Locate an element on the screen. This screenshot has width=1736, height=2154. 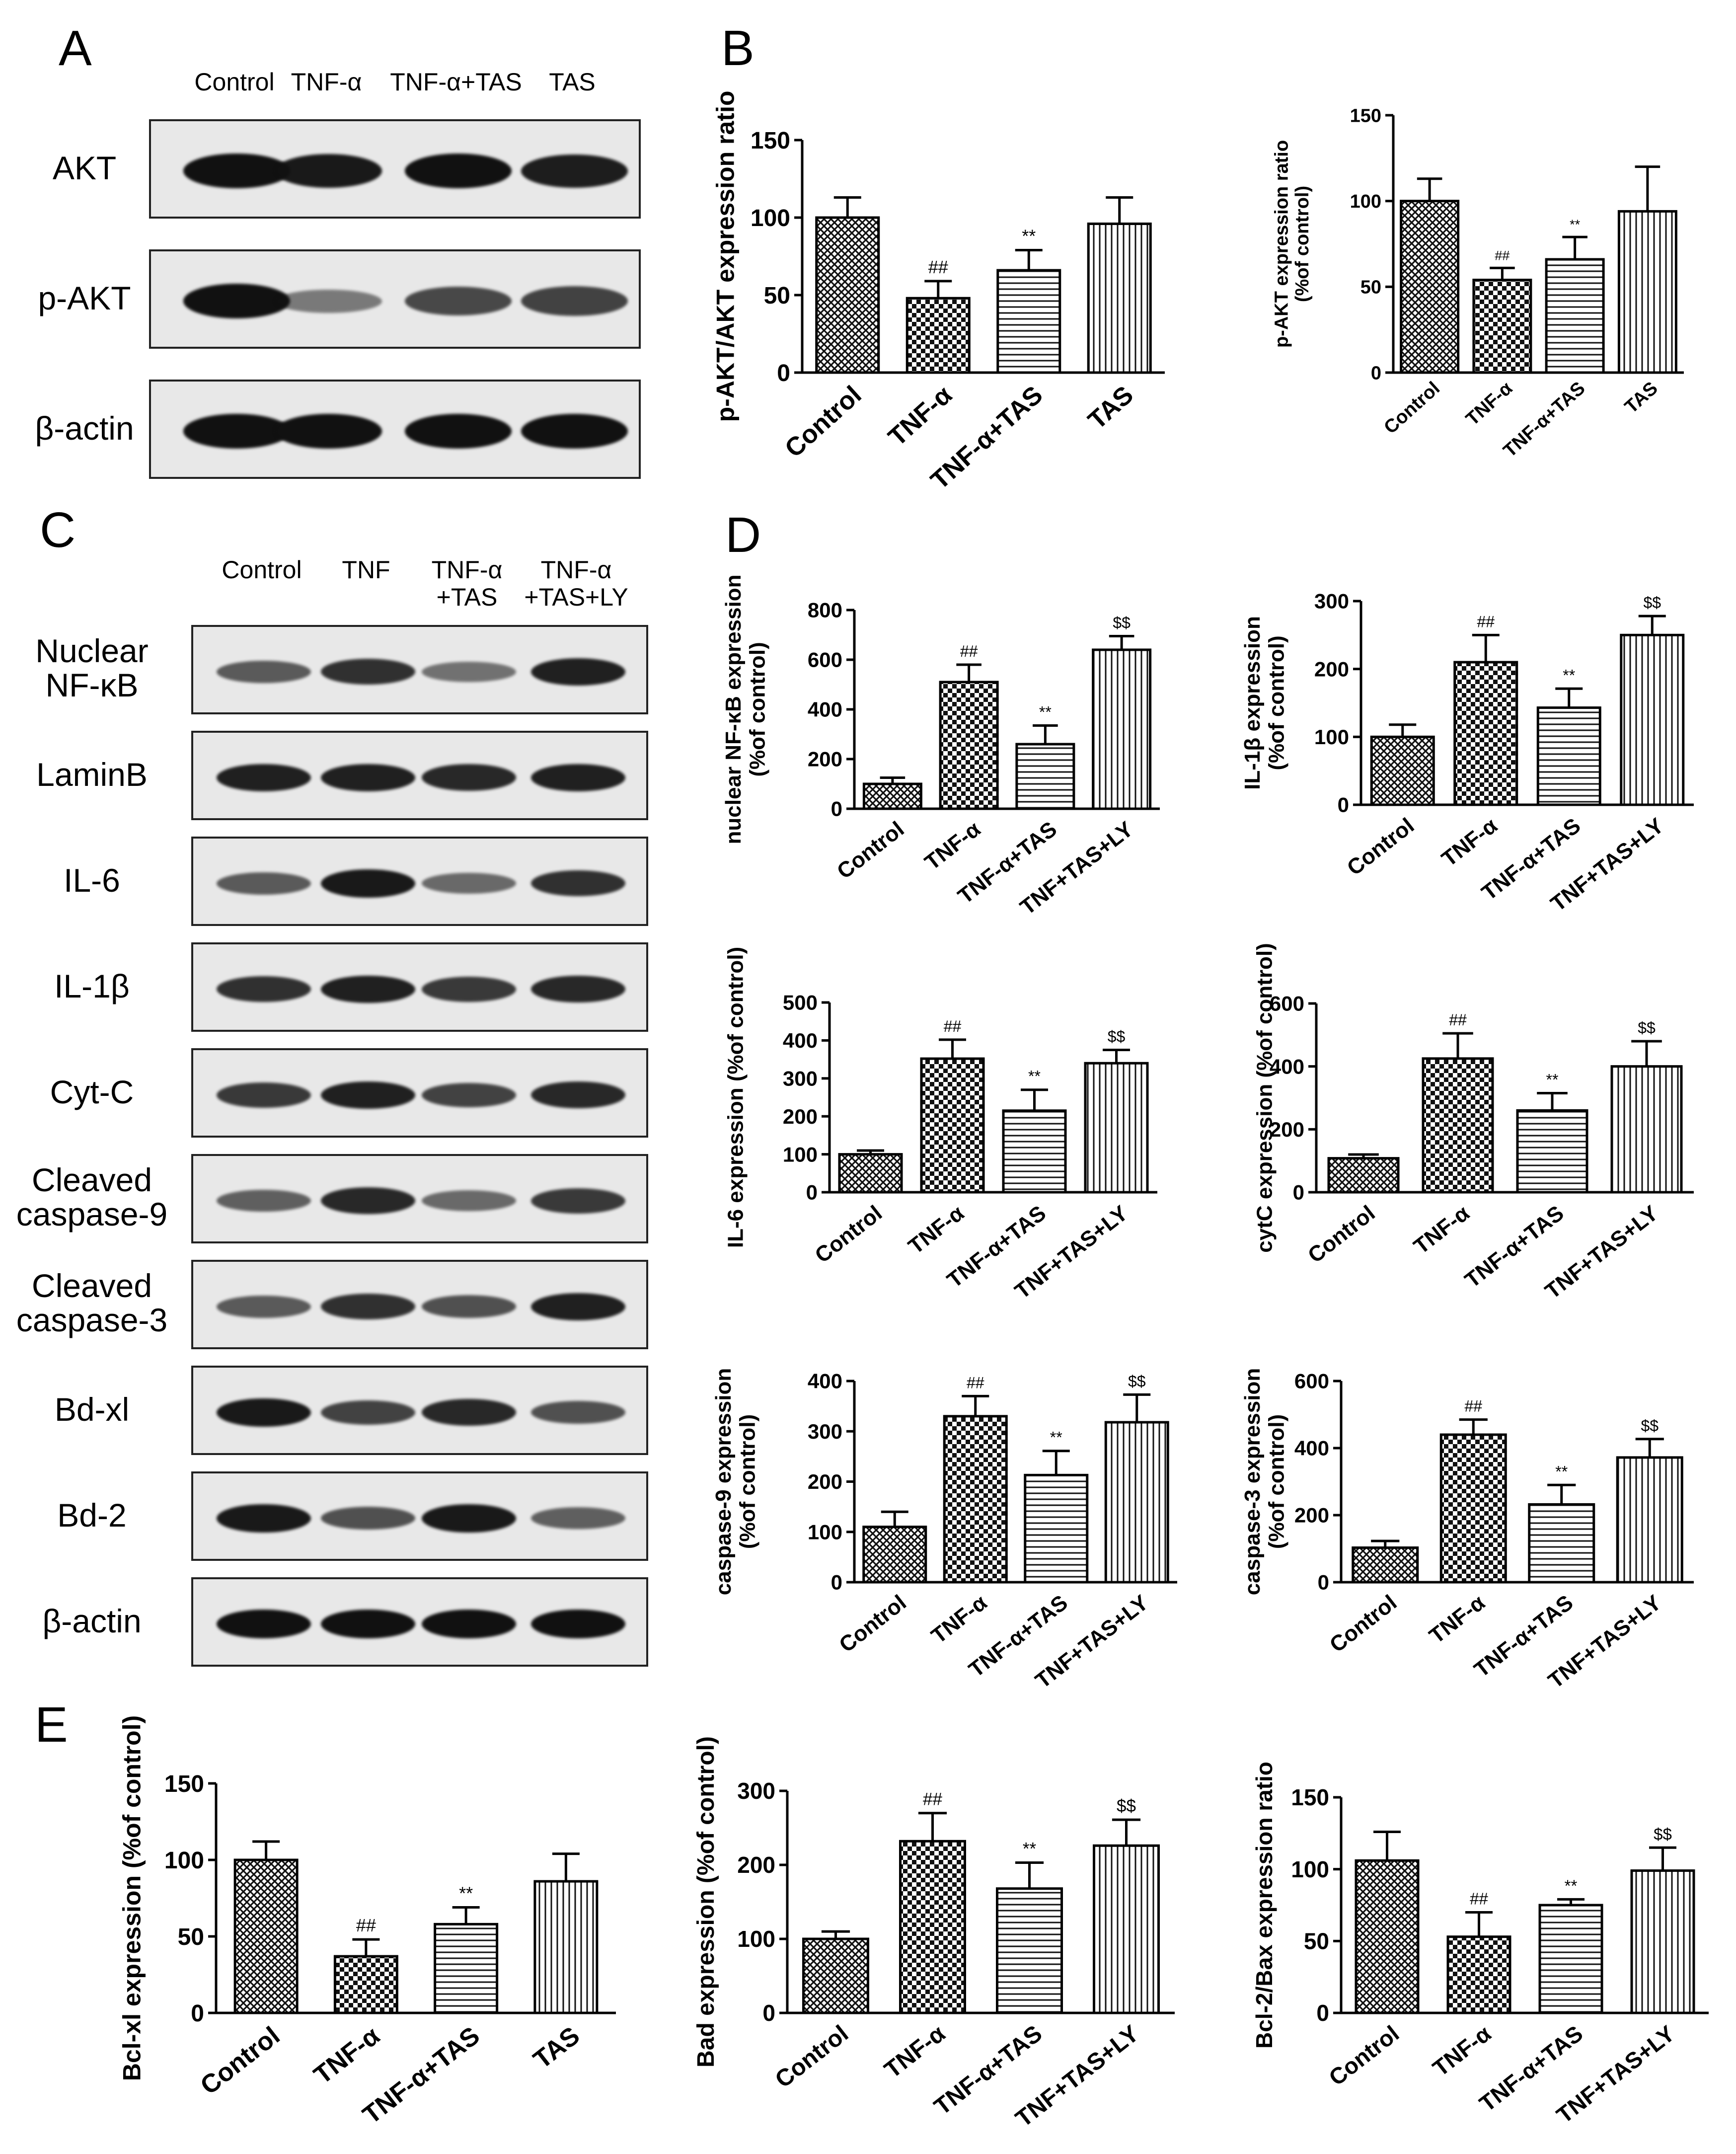
blot-label: IL-1β is located at coordinates (92, 986).